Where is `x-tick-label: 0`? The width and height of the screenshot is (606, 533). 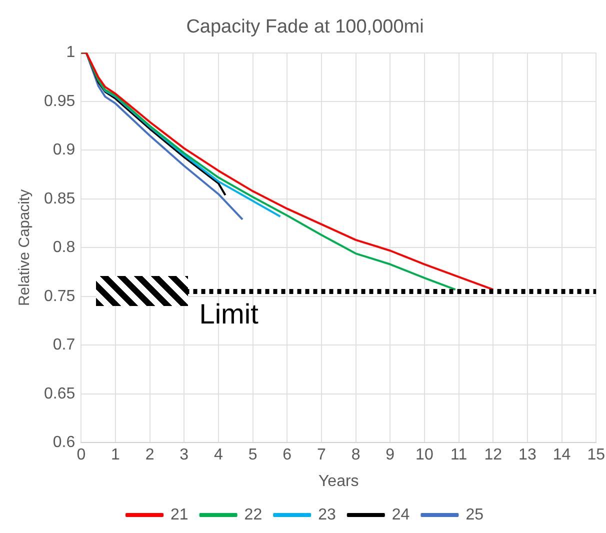
x-tick-label: 0 is located at coordinates (81, 455).